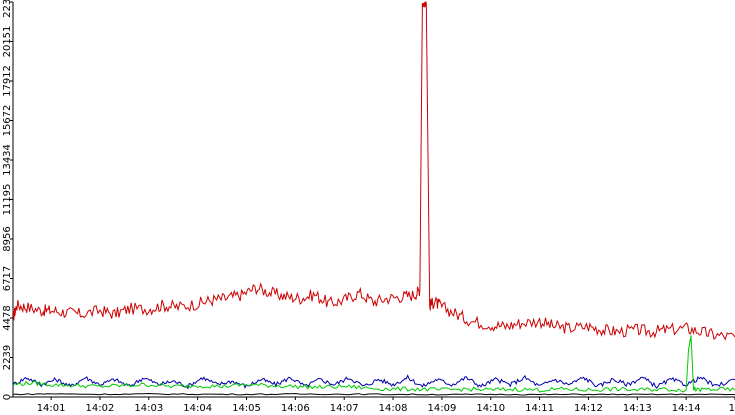 The height and width of the screenshot is (415, 735). What do you see at coordinates (7, 238) in the screenshot?
I see `y-tick-label: 8956` at bounding box center [7, 238].